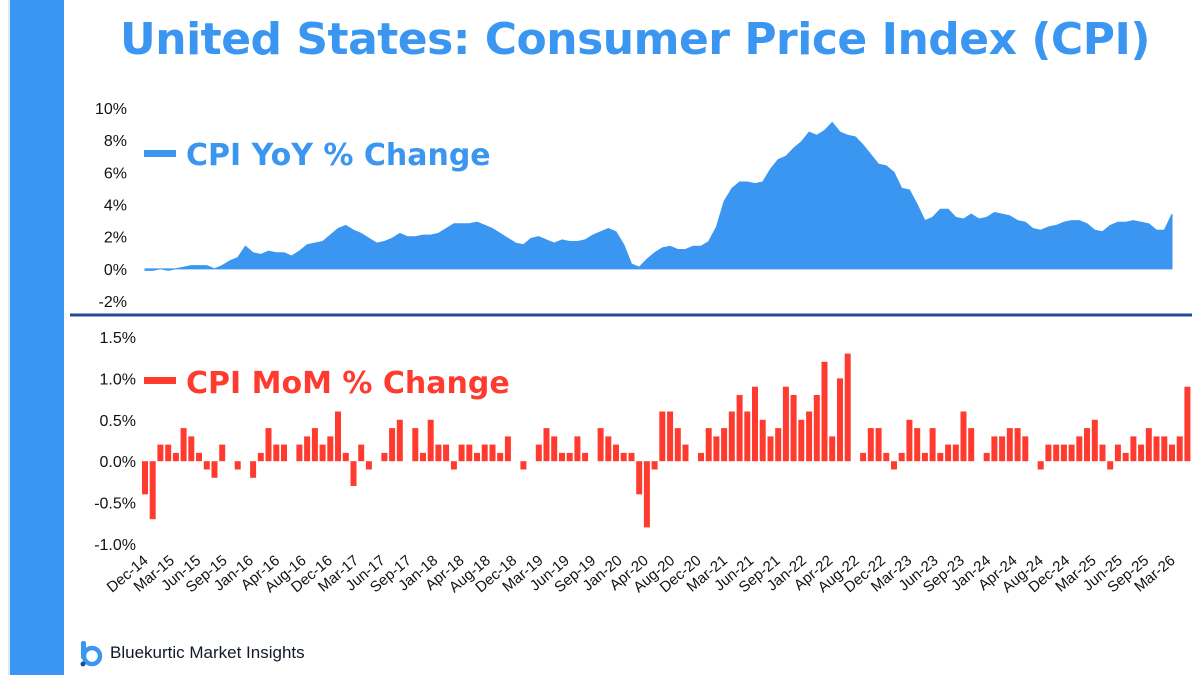 This screenshot has width=1200, height=675. Describe the element at coordinates (113, 302) in the screenshot. I see `yoy-y-tick-label: -2%` at that location.